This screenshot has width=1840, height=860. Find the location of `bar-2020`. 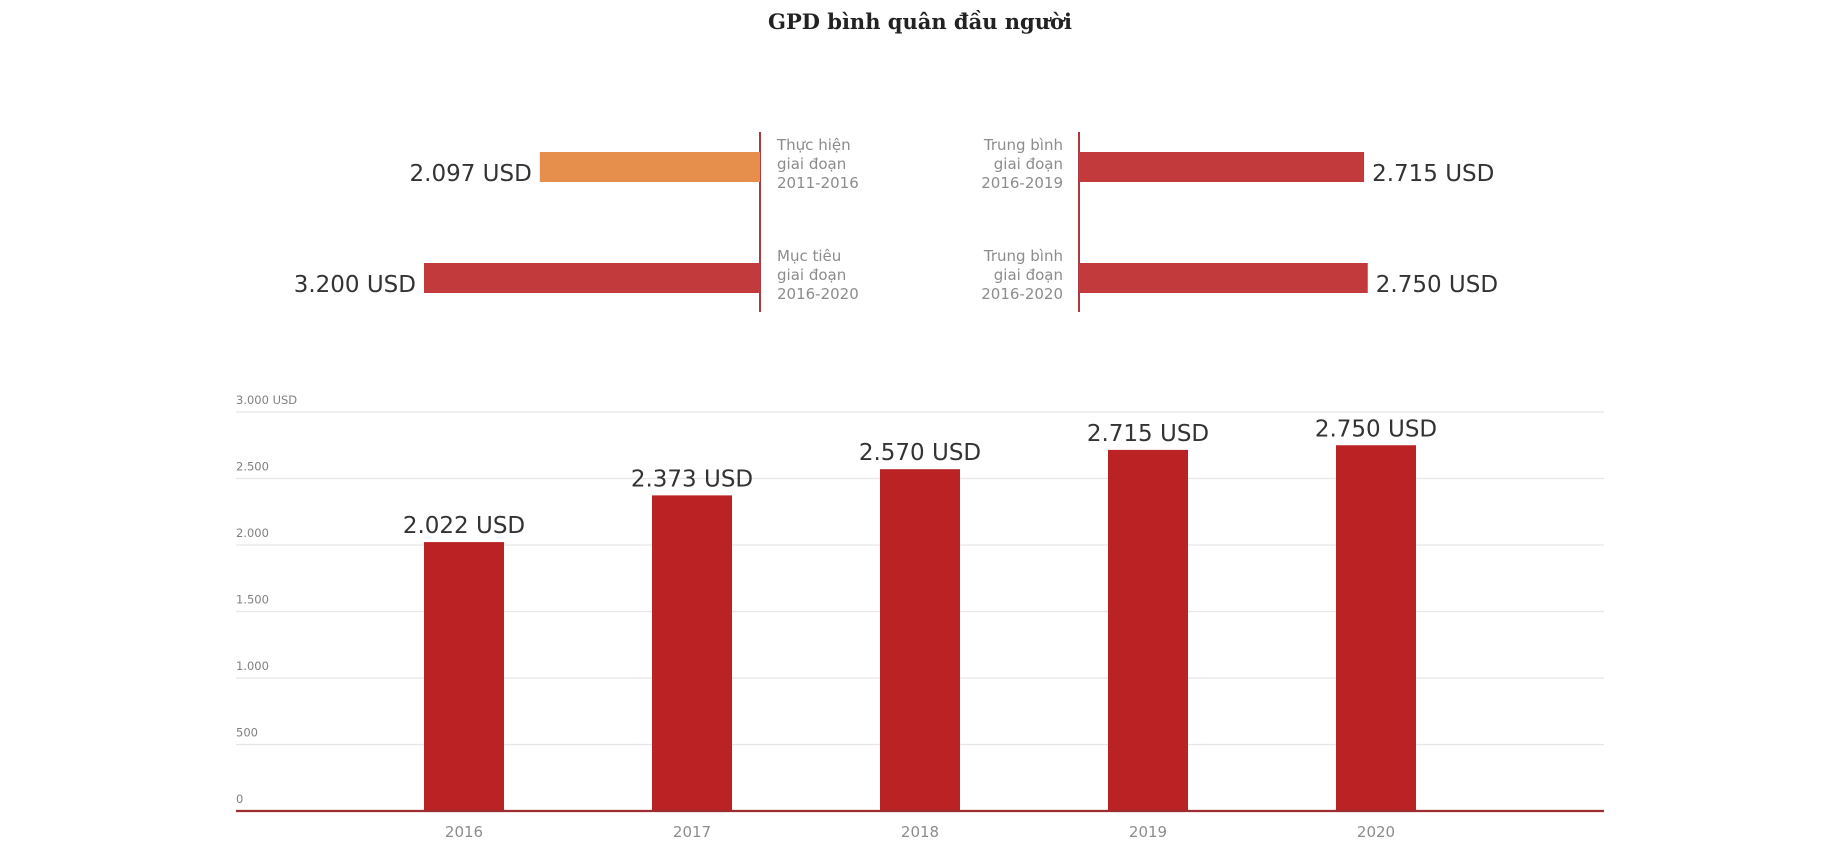

bar-2020 is located at coordinates (1376, 628).